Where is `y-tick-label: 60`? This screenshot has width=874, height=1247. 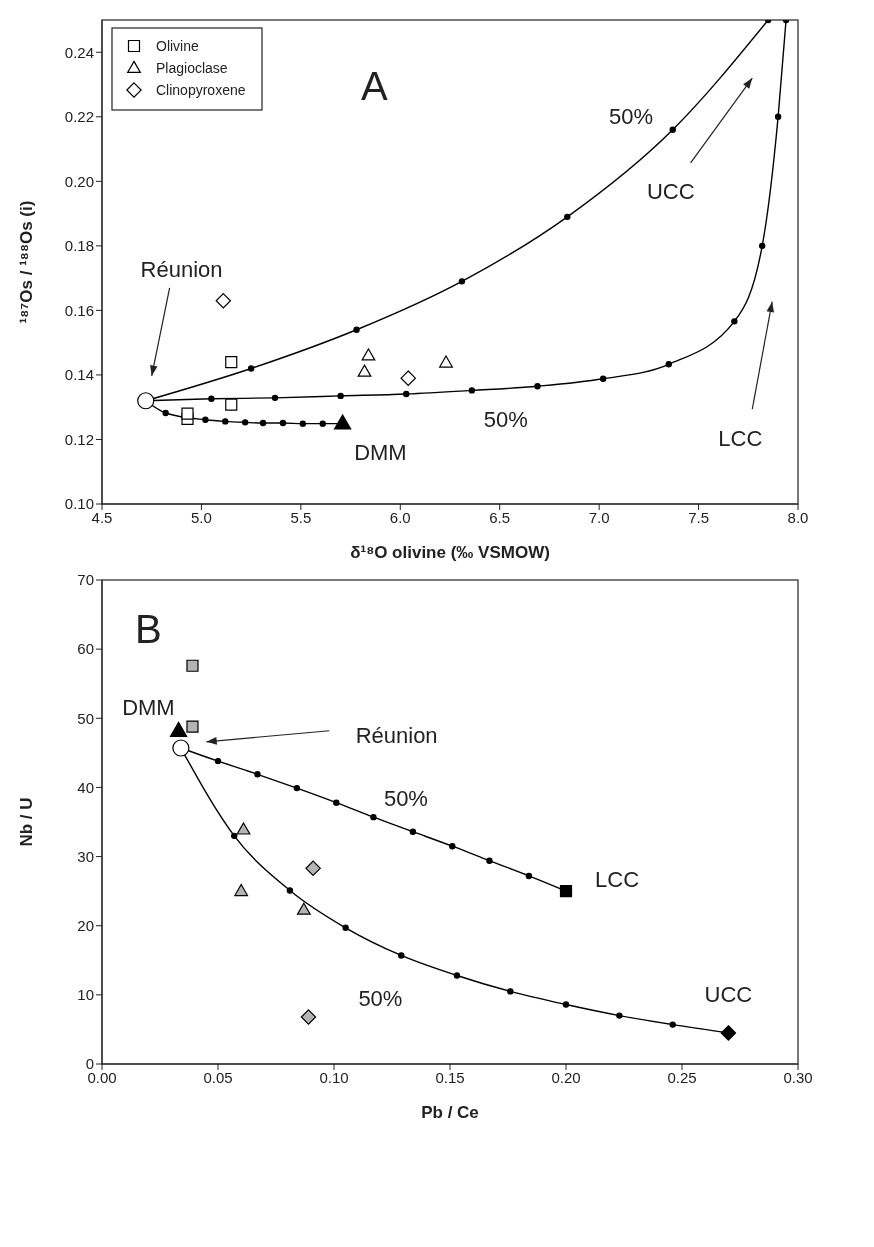
y-tick-label: 60 is located at coordinates (85, 649).